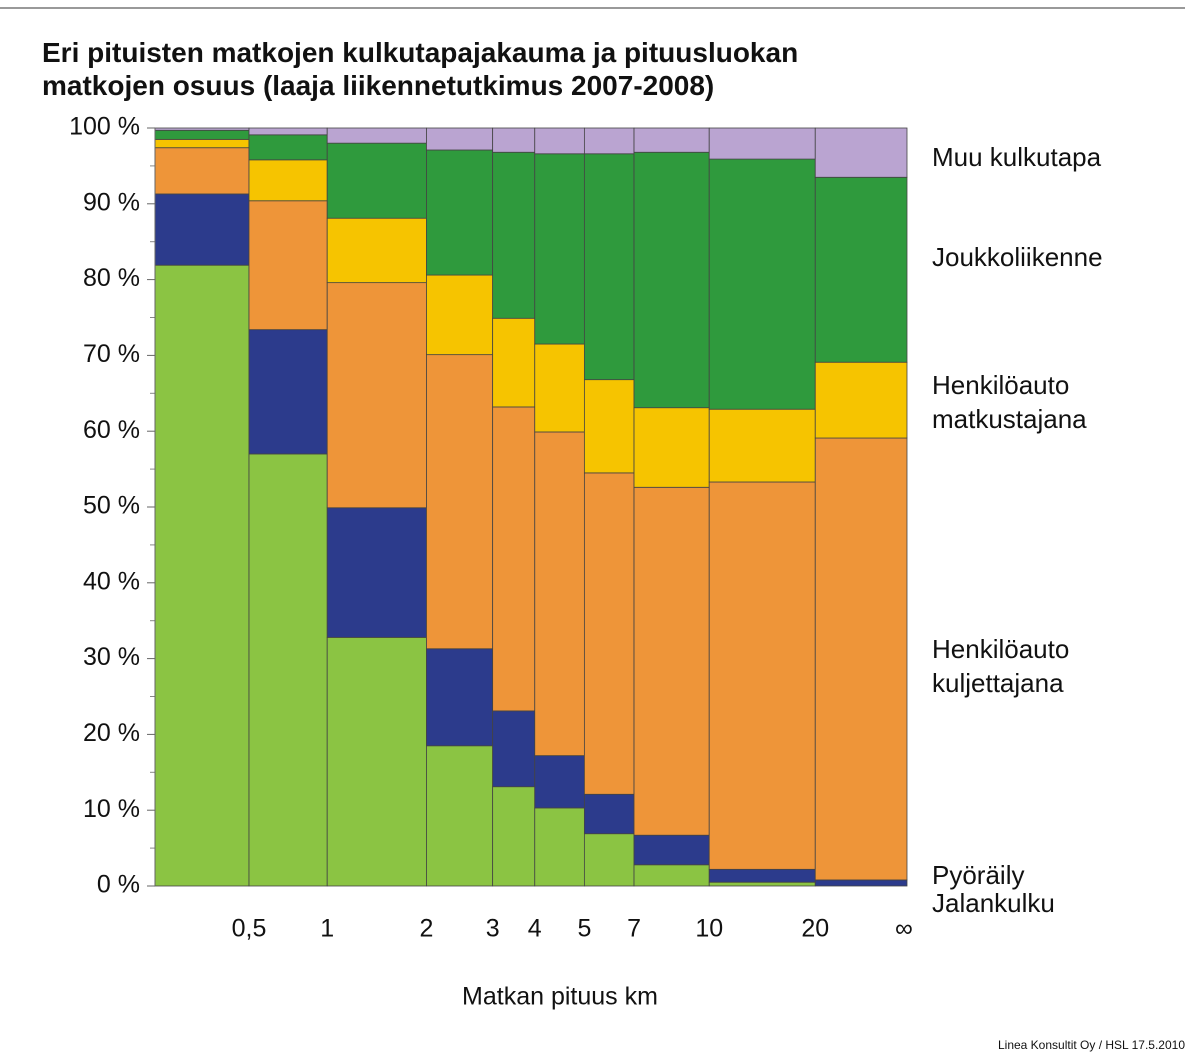  I want to click on legend-label: Jalankulku, so click(993, 903).